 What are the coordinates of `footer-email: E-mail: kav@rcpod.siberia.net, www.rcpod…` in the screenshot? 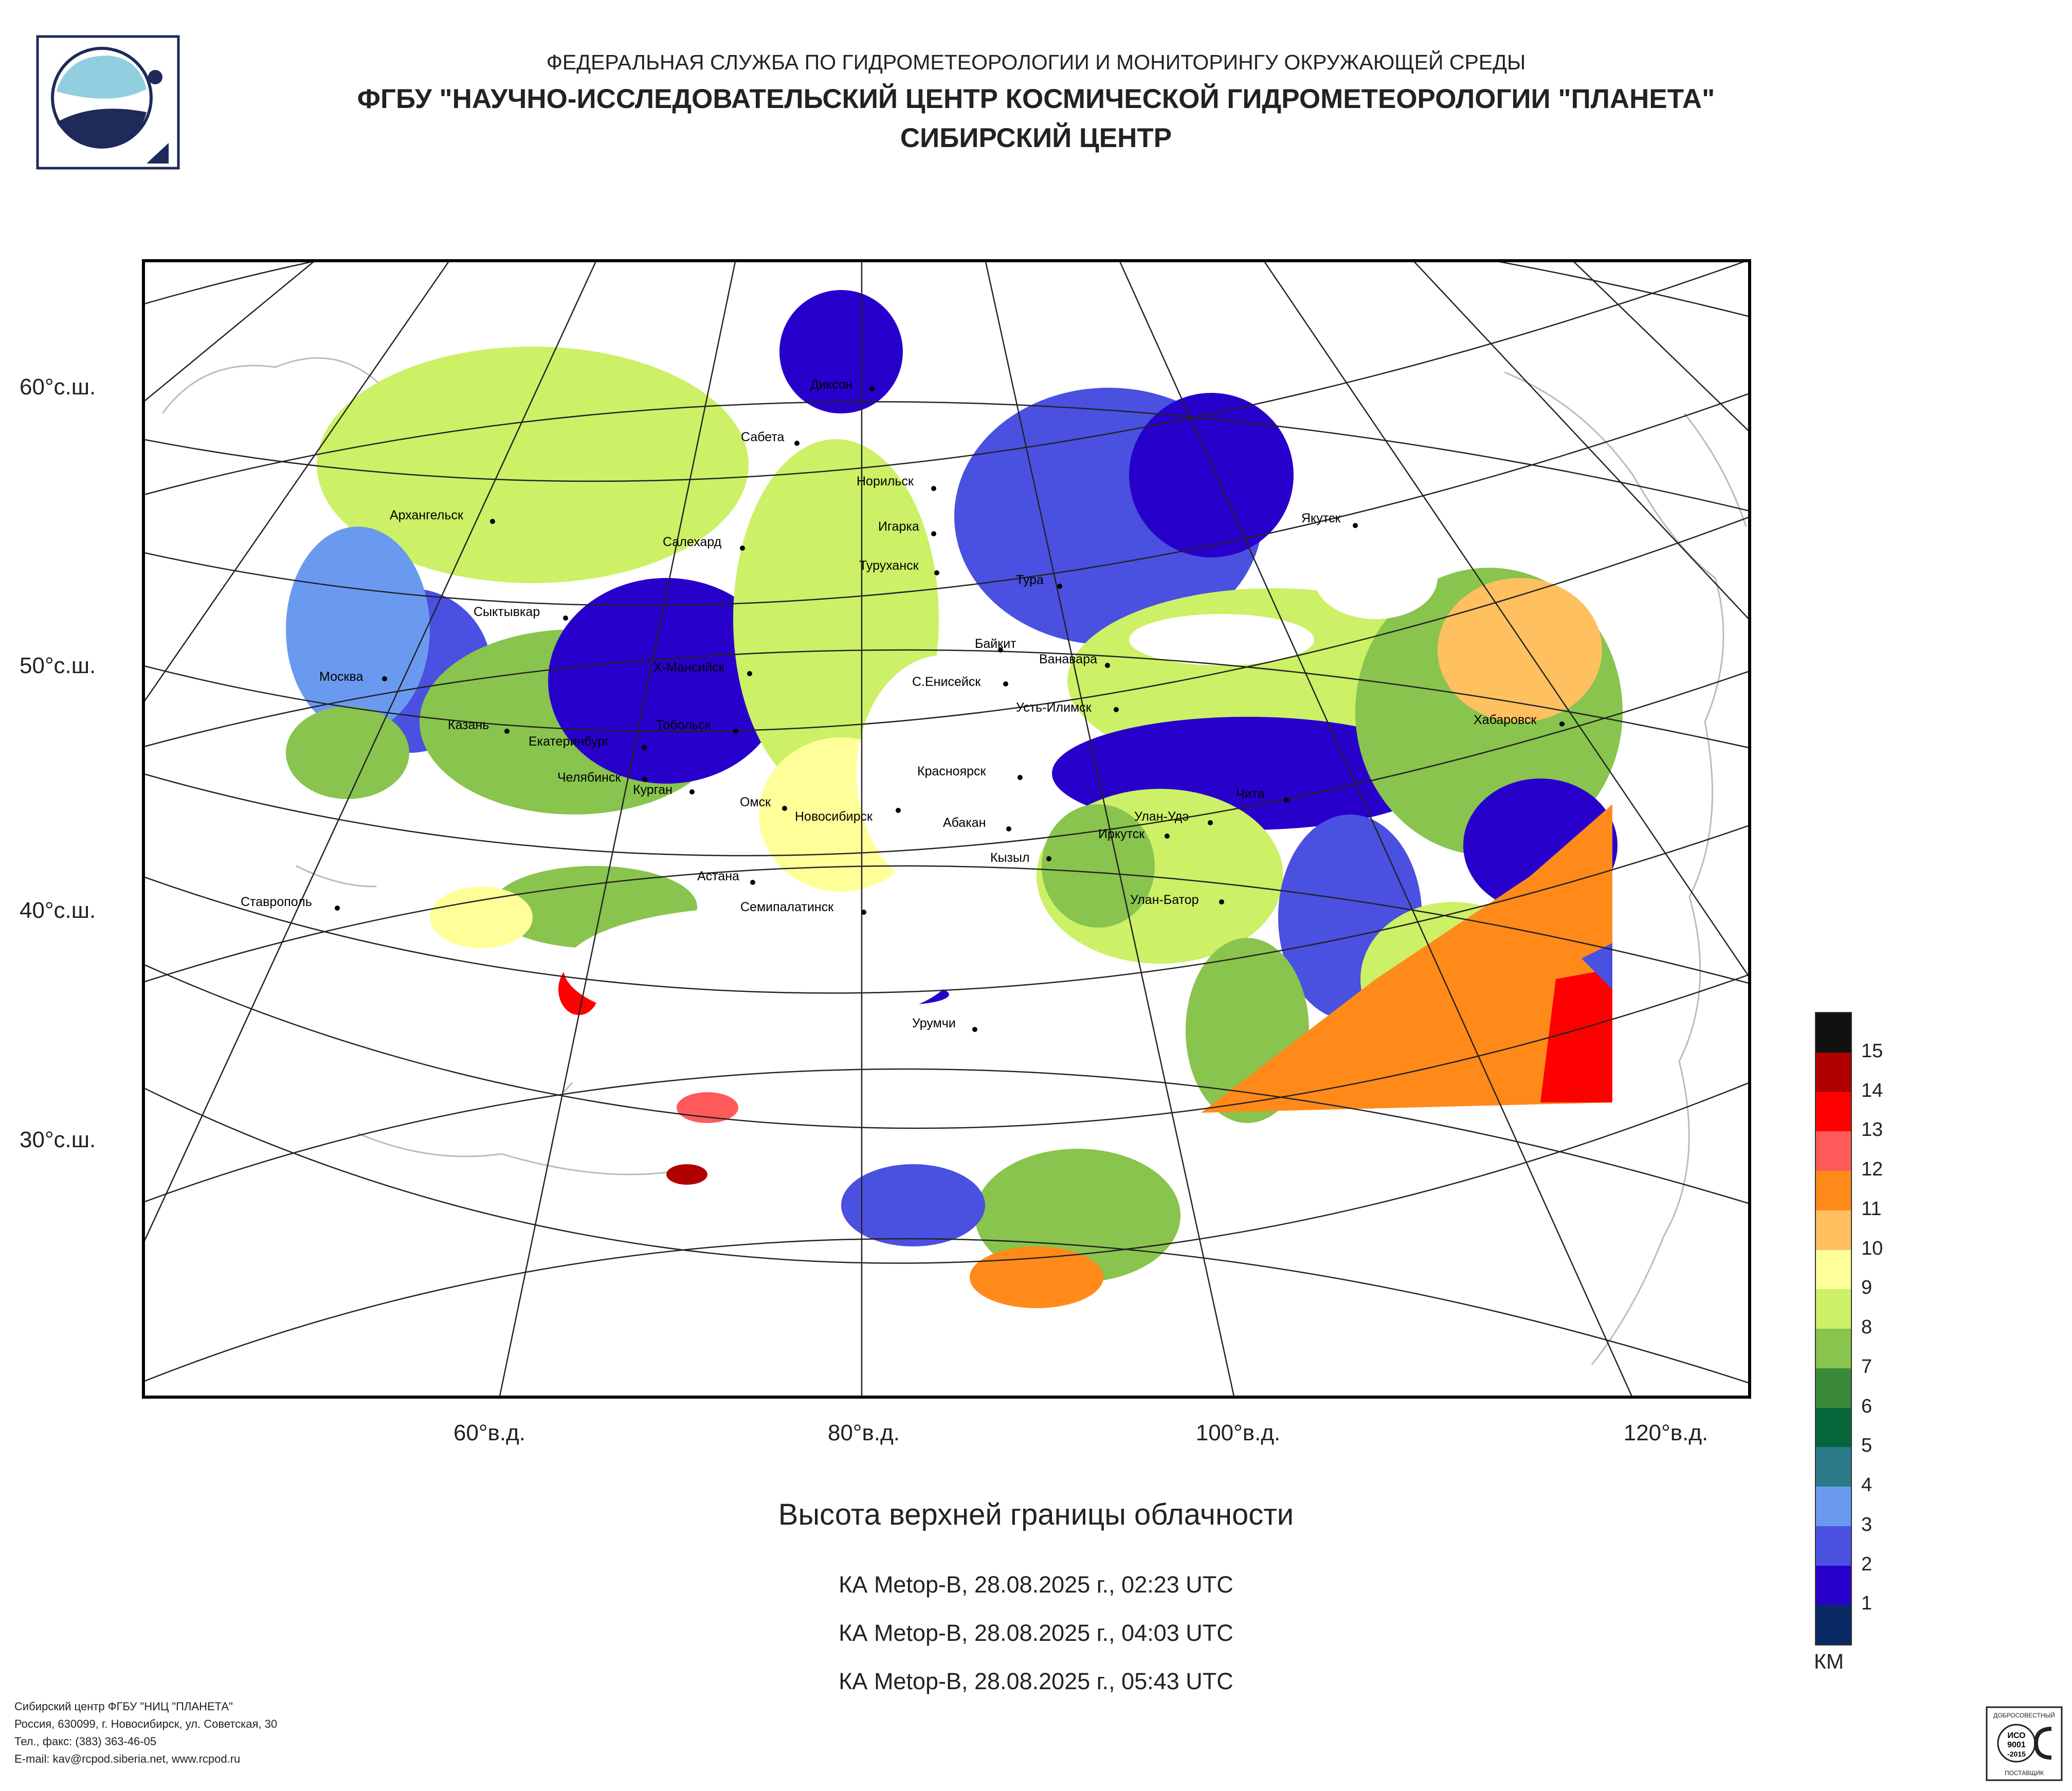 It's located at (127, 1758).